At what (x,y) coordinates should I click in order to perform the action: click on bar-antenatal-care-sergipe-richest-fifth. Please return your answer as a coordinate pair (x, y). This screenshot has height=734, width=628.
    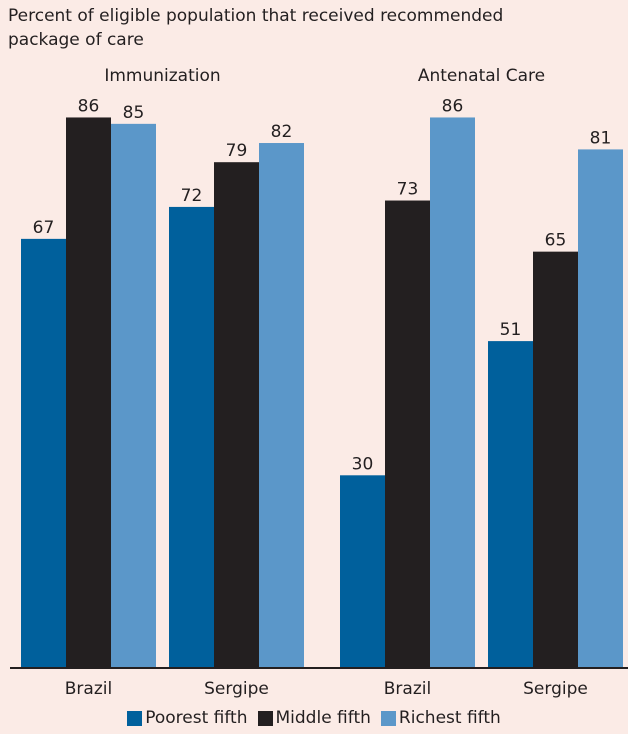
    Looking at the image, I should click on (600, 408).